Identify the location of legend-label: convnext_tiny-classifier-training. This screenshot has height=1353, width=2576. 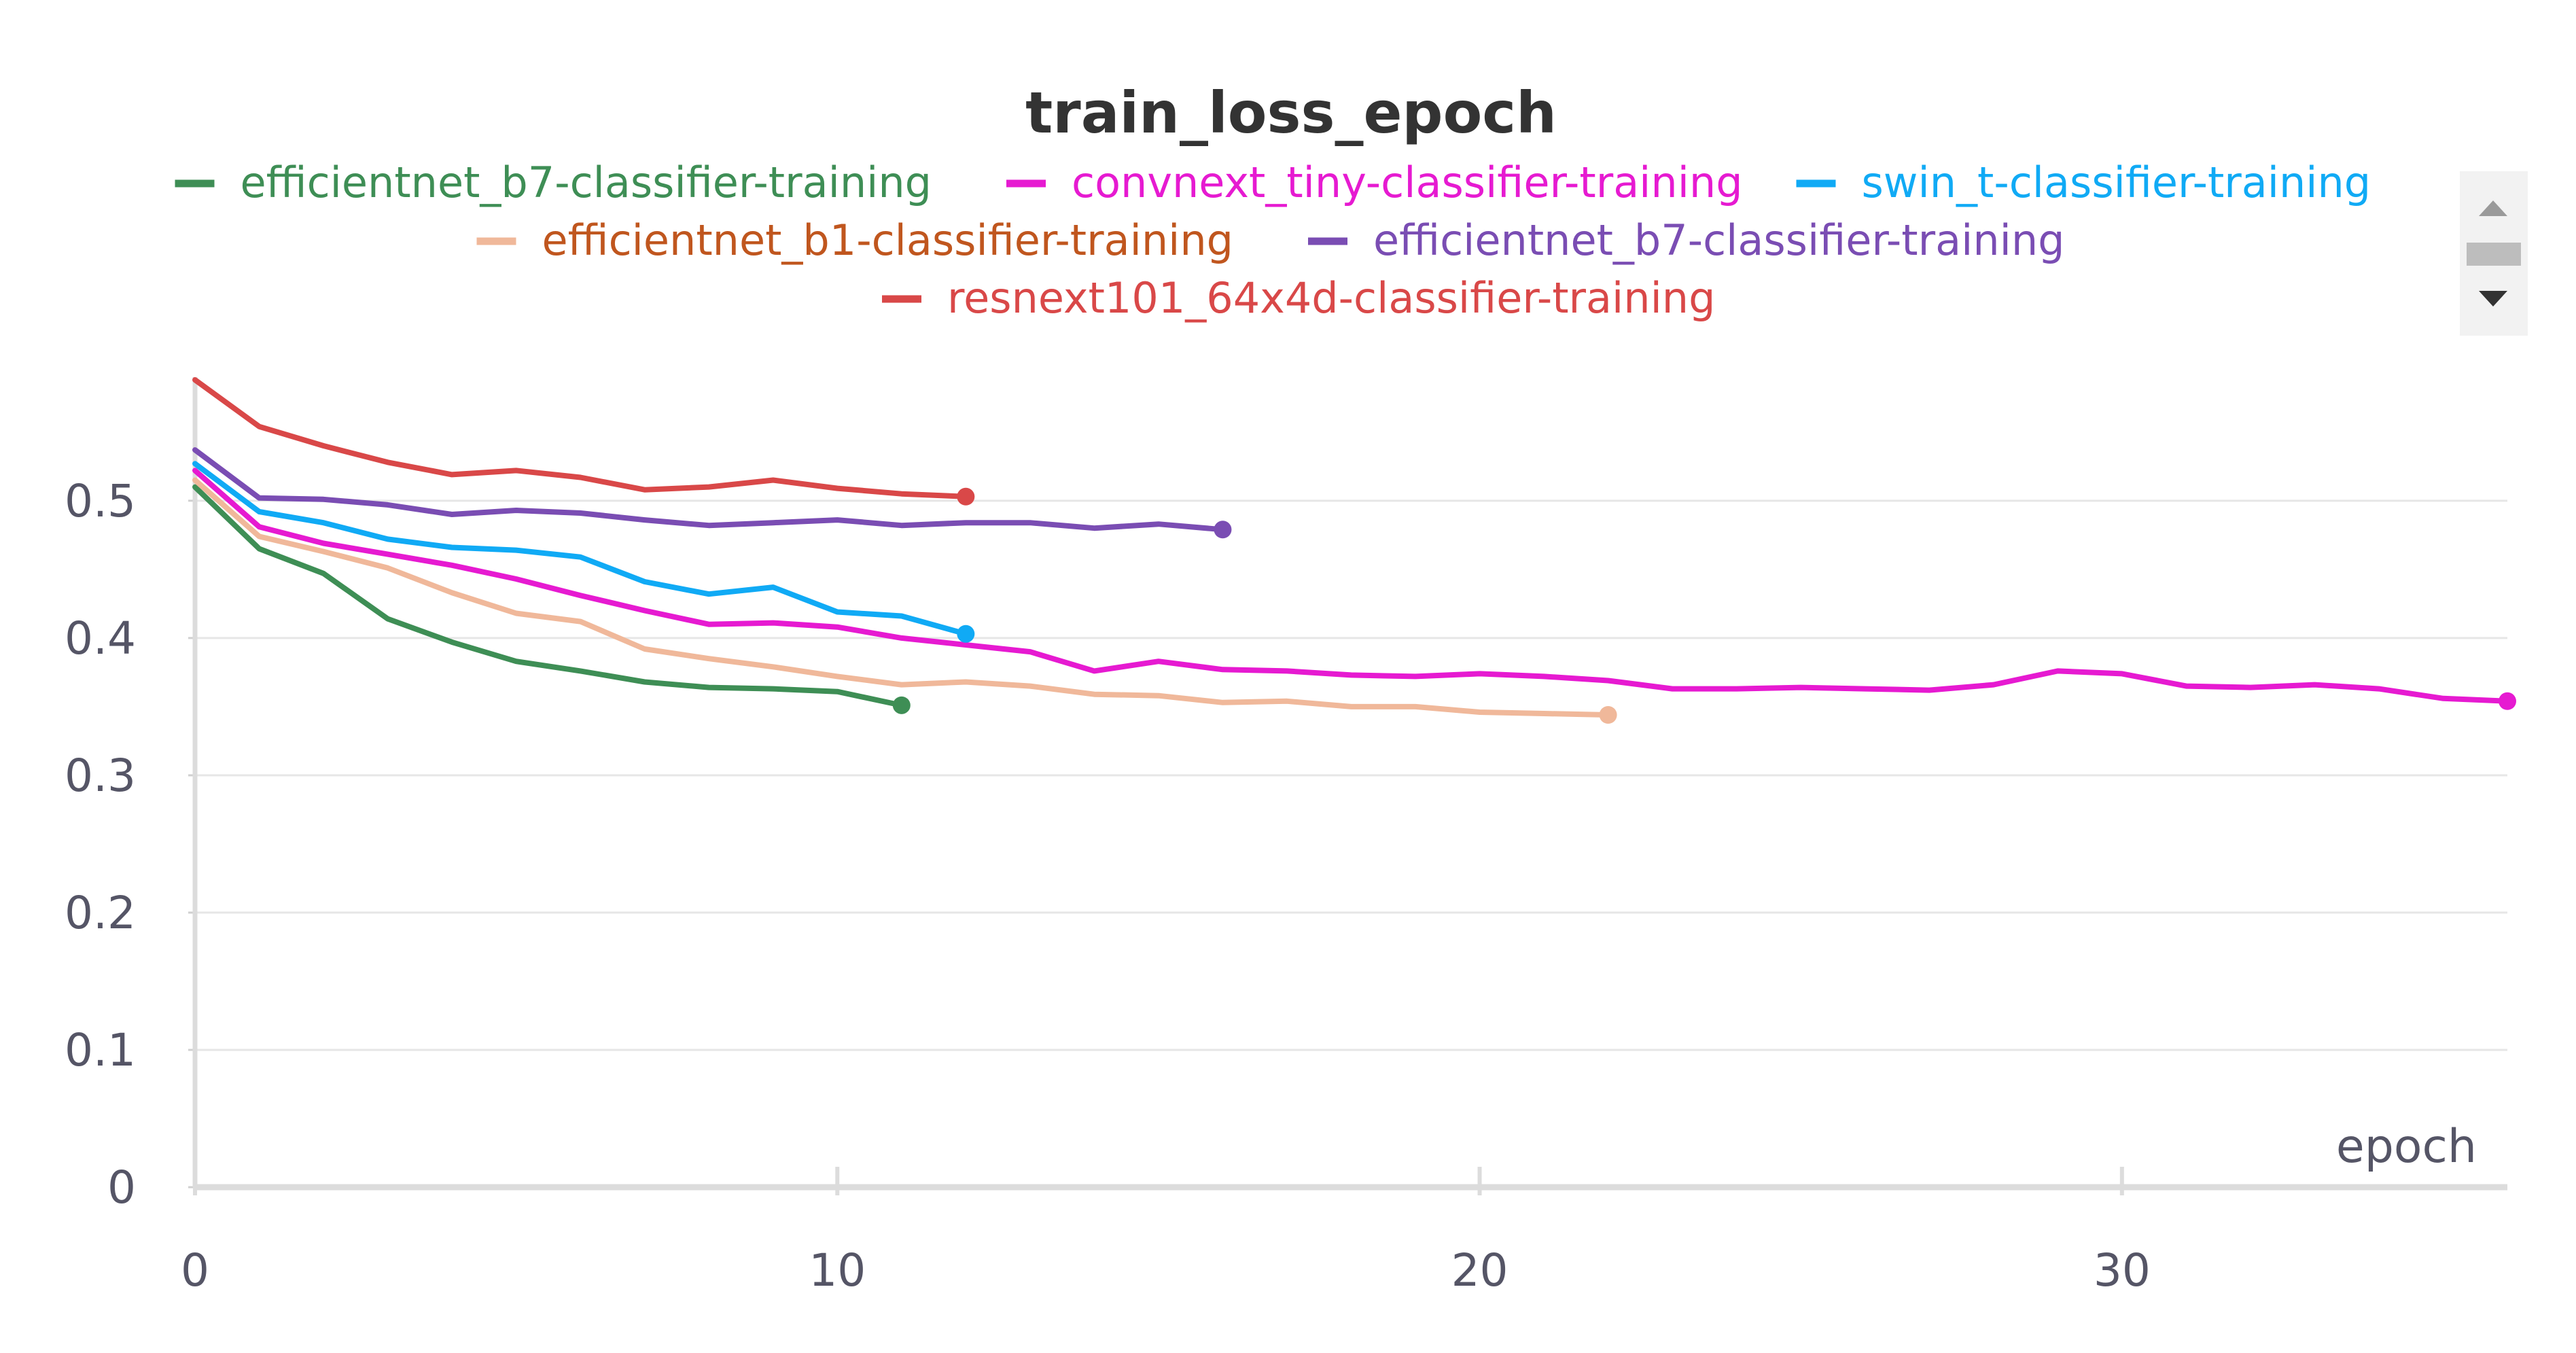
(1407, 183).